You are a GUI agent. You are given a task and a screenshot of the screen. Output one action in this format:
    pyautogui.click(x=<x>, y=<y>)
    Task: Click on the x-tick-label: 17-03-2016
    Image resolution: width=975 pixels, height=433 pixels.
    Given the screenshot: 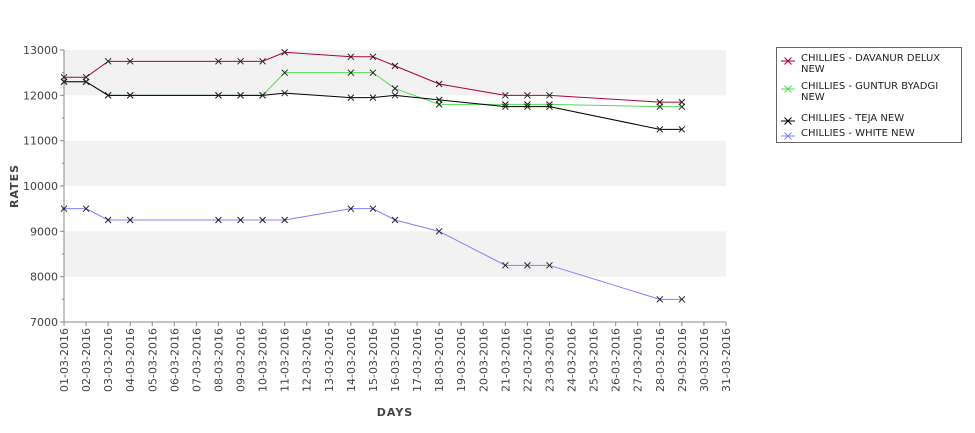 What is the action you would take?
    pyautogui.click(x=417, y=360)
    